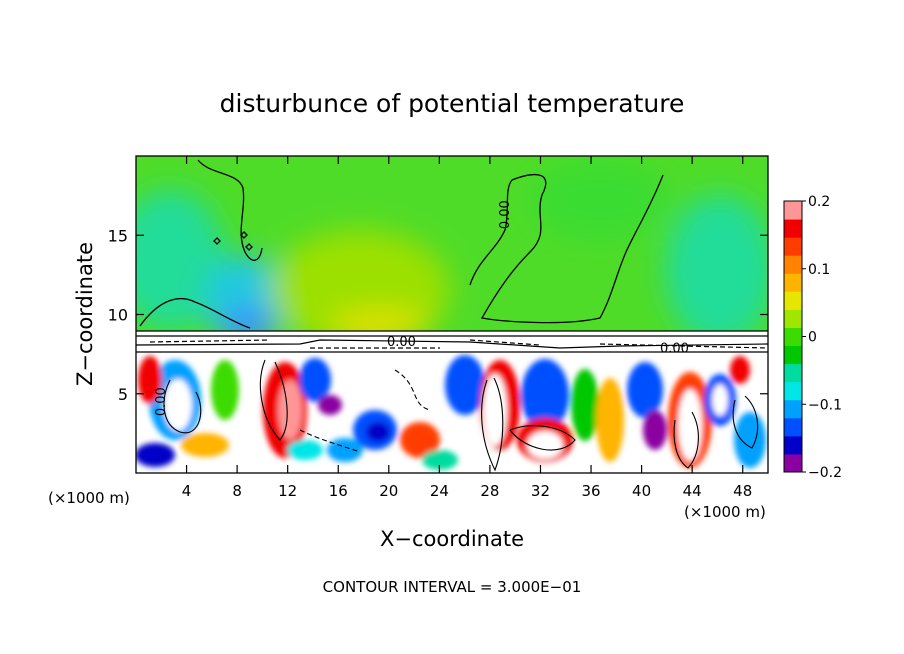 Image resolution: width=904 pixels, height=654 pixels. Describe the element at coordinates (118, 235) in the screenshot. I see `y-tick-label: 15` at that location.